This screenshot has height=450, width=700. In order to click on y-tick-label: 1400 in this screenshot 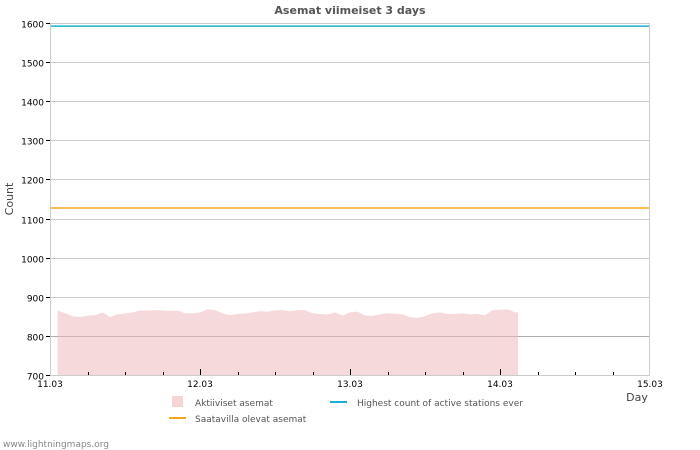, I will do `click(32, 104)`.